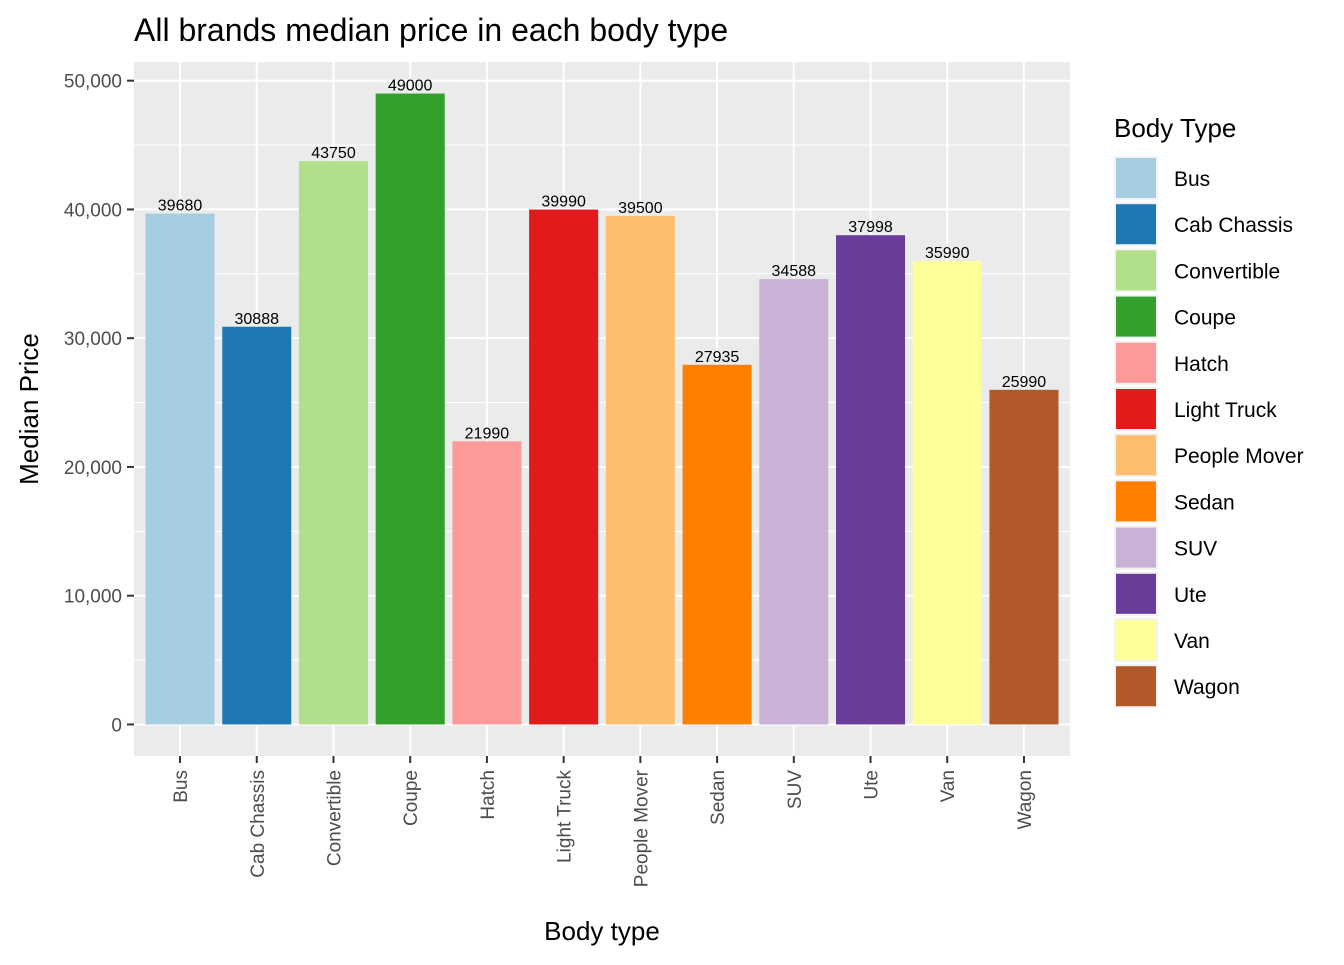 The height and width of the screenshot is (965, 1344). What do you see at coordinates (640, 208) in the screenshot?
I see `bar-value-label: 39500` at bounding box center [640, 208].